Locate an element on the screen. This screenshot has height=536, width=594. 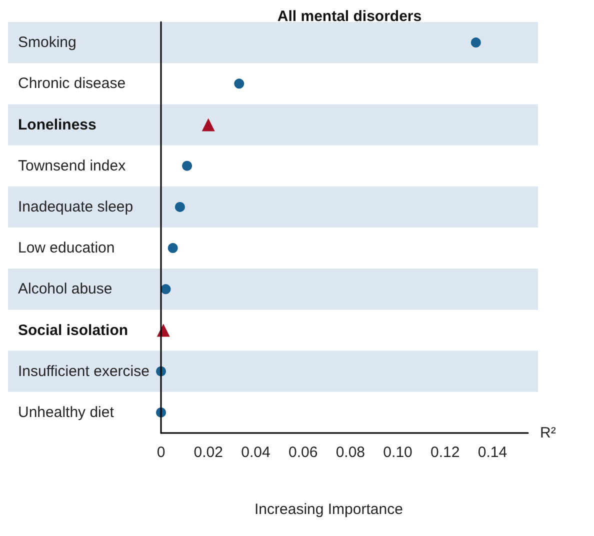
x-axis-title: R² is located at coordinates (548, 433).